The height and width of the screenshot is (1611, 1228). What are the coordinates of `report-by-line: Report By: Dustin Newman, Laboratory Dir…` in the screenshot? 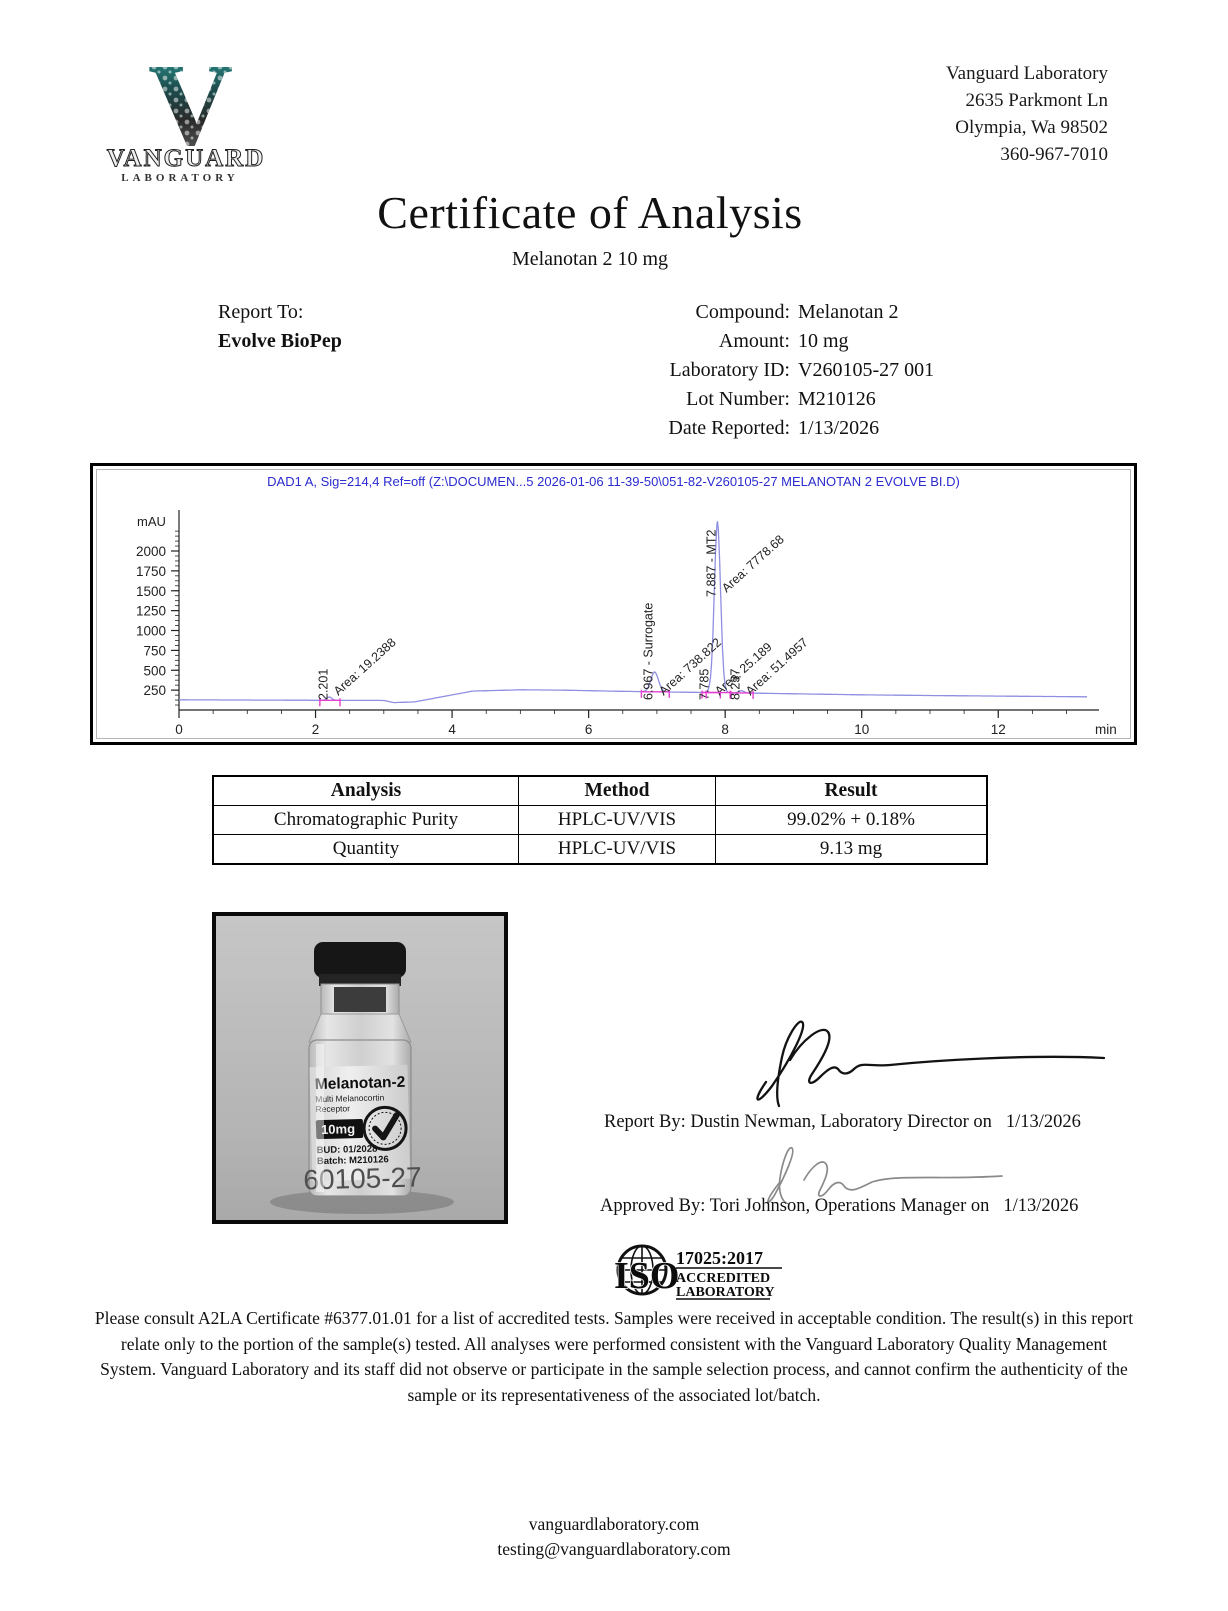 It's located at (842, 1122).